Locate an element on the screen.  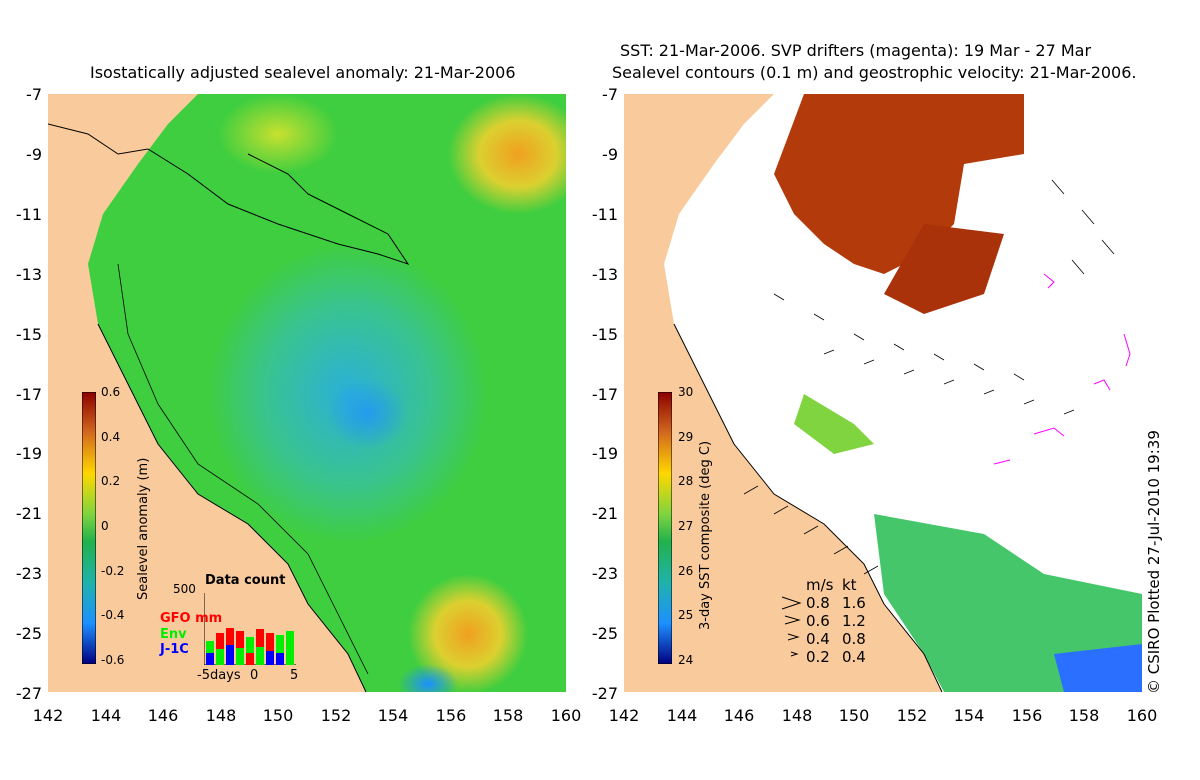
left-y-tick: -7 is located at coordinates (34, 94).